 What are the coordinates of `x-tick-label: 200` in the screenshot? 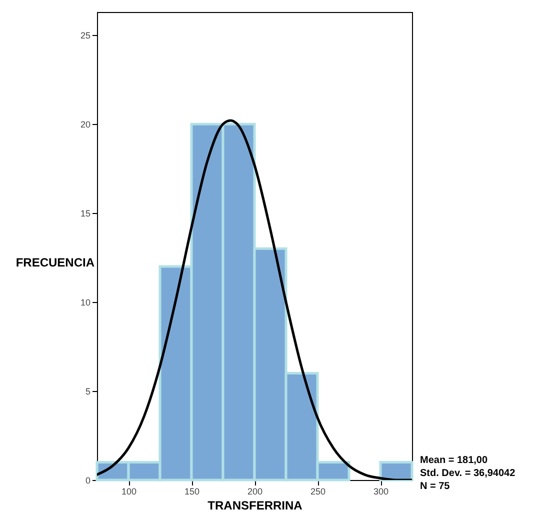 It's located at (255, 491).